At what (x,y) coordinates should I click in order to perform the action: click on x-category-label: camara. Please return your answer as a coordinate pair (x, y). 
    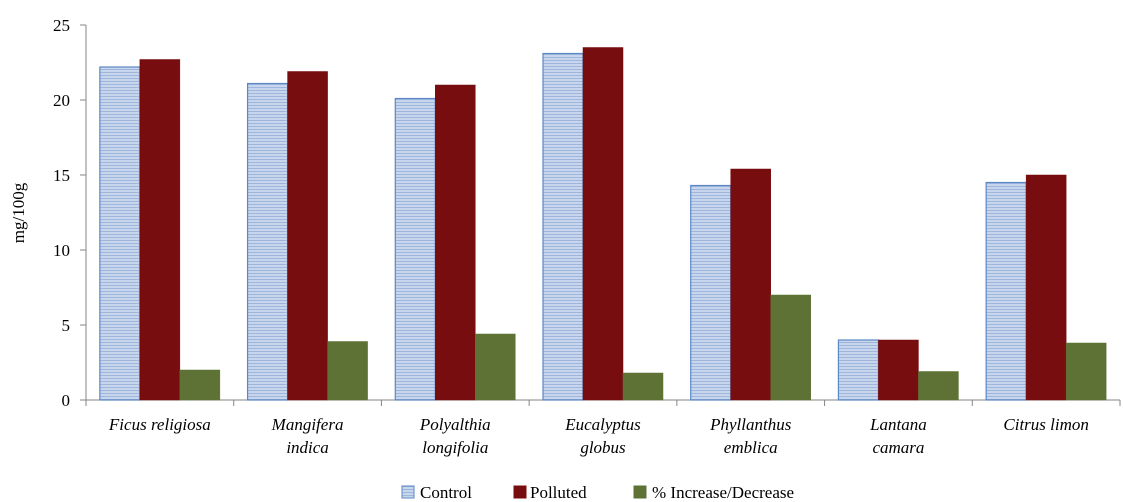
    Looking at the image, I should click on (898, 447).